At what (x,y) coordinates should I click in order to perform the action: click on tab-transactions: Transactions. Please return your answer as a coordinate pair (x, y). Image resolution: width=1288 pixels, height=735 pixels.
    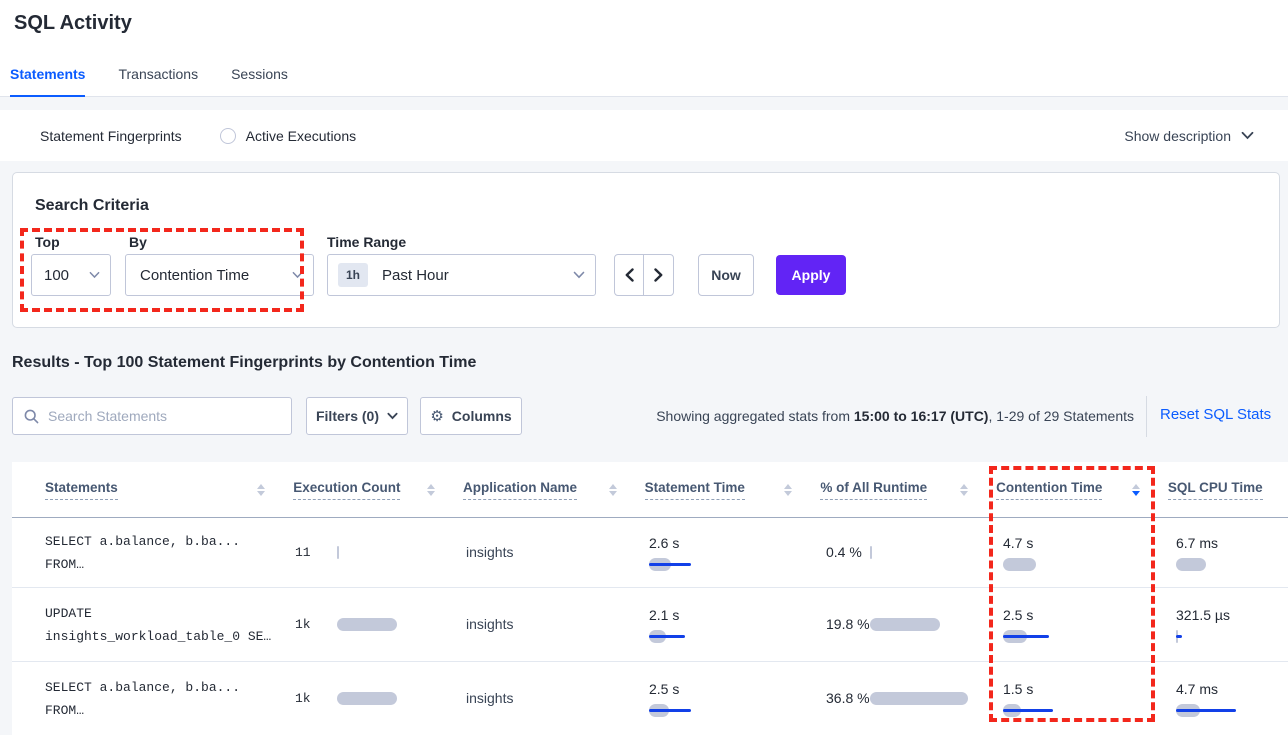
    Looking at the image, I should click on (158, 74).